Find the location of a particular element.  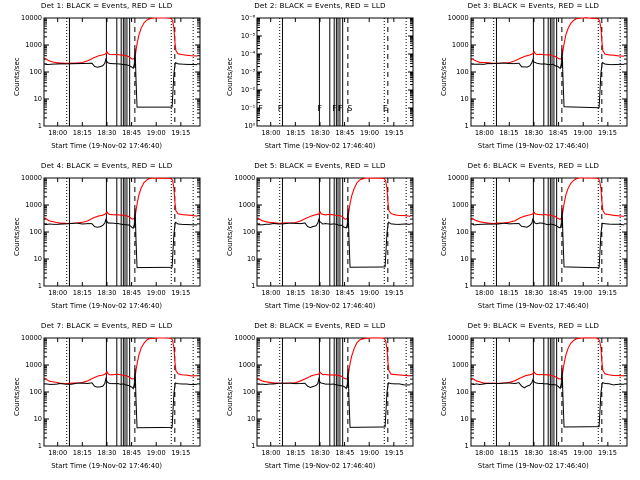

panel-title: Det 7: BLACK = Events, RED = LLD is located at coordinates (106, 325).